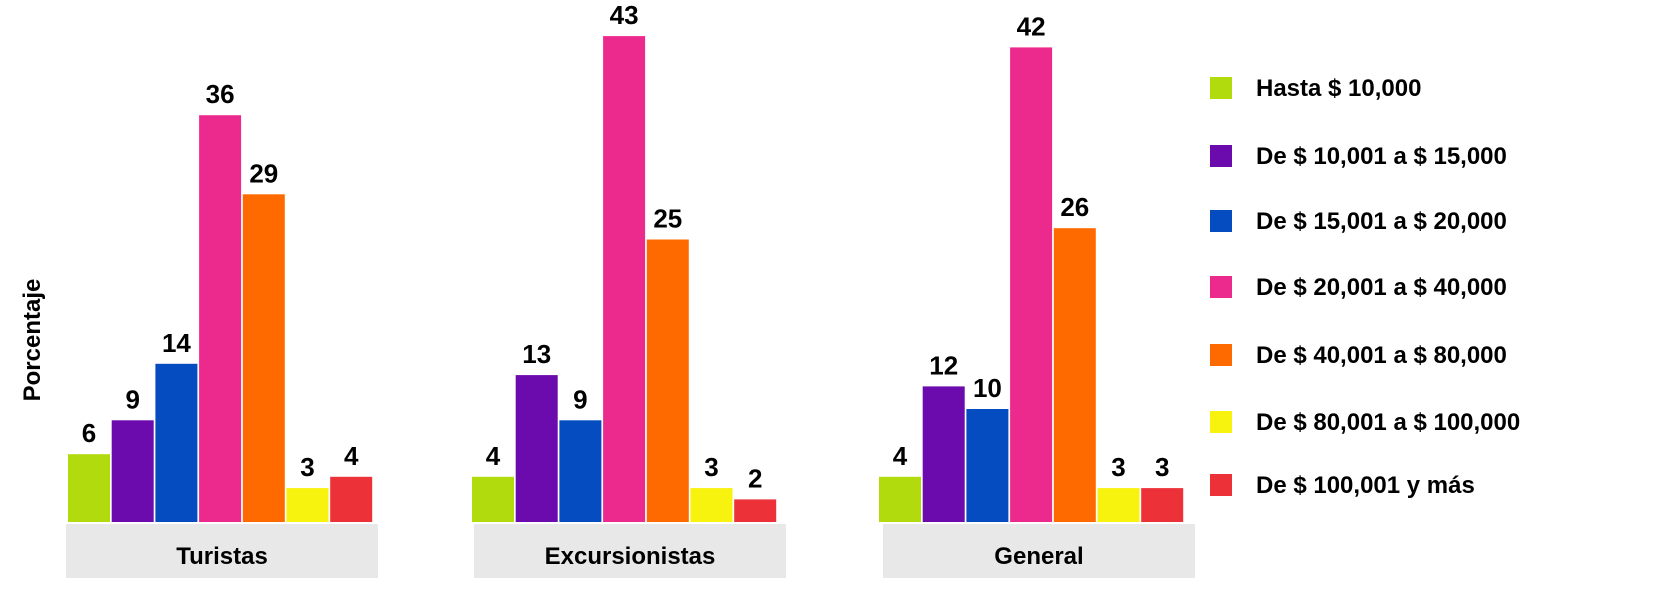 This screenshot has width=1654, height=610. I want to click on data-label: 26, so click(1074, 207).